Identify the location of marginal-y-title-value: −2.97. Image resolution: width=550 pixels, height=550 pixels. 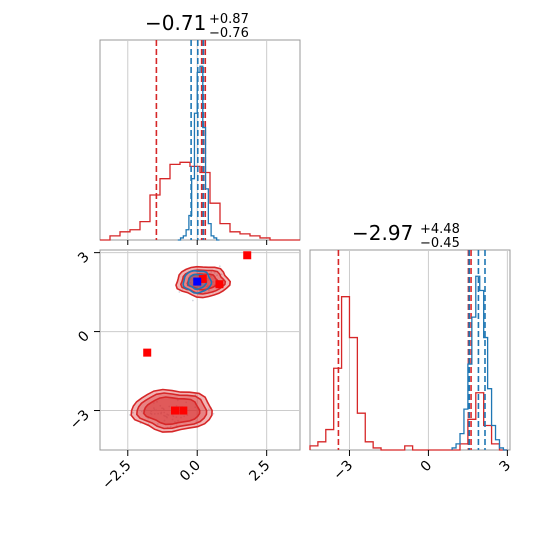
(382, 233).